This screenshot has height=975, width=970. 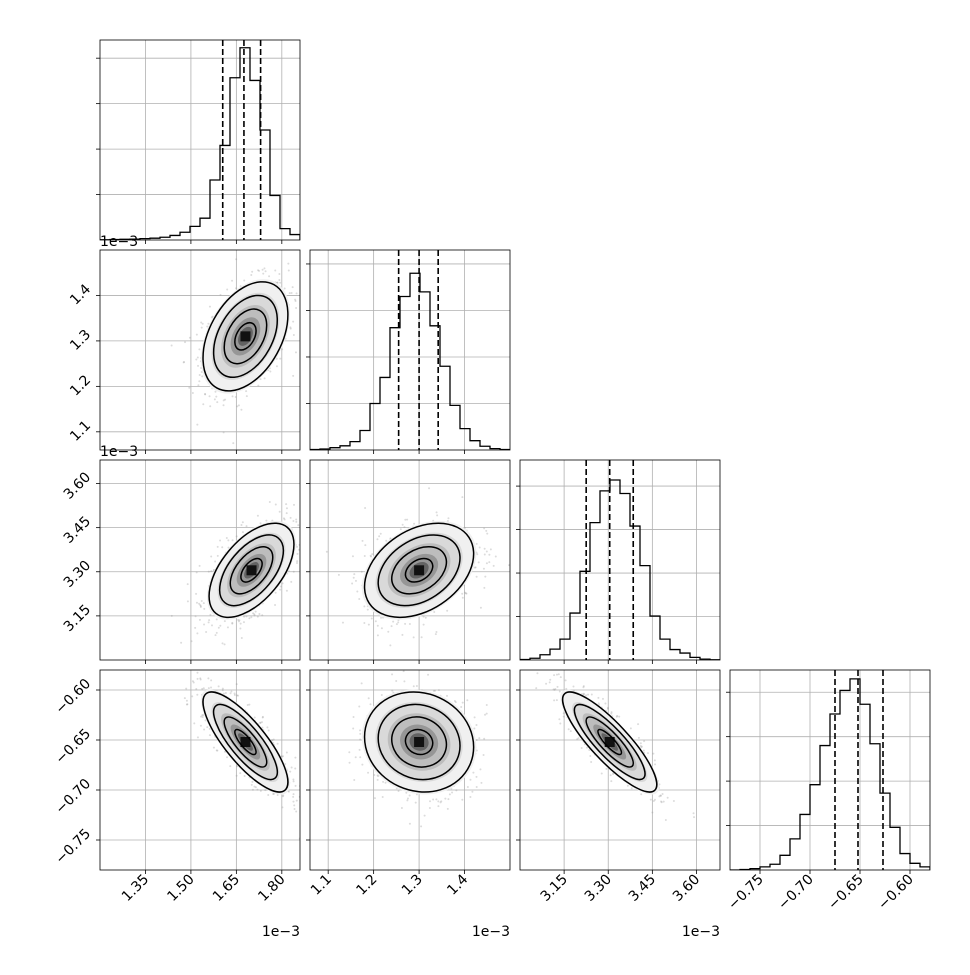 What do you see at coordinates (180, 888) in the screenshot?
I see `x-tick-label: 1.50` at bounding box center [180, 888].